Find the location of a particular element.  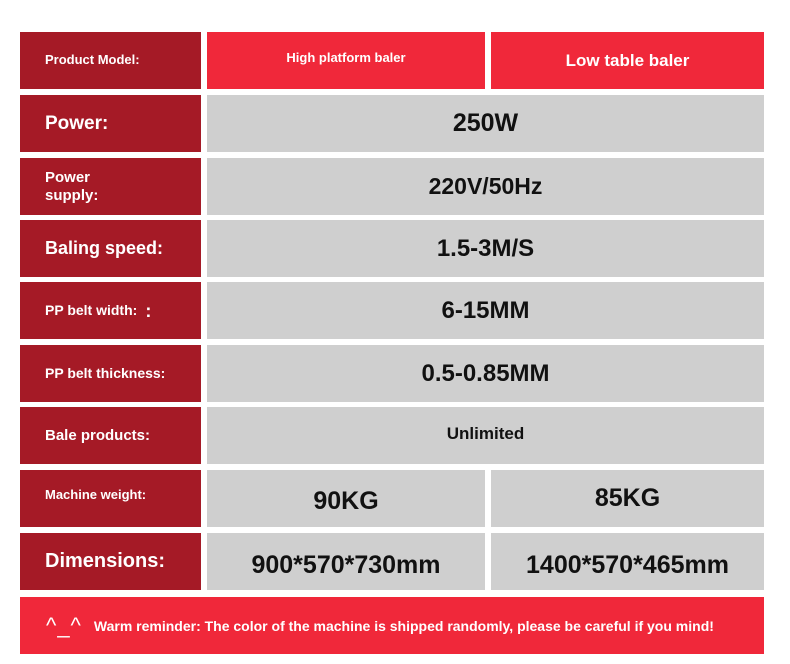

dimensions-high-platform: 900*570*730mm is located at coordinates (346, 561).